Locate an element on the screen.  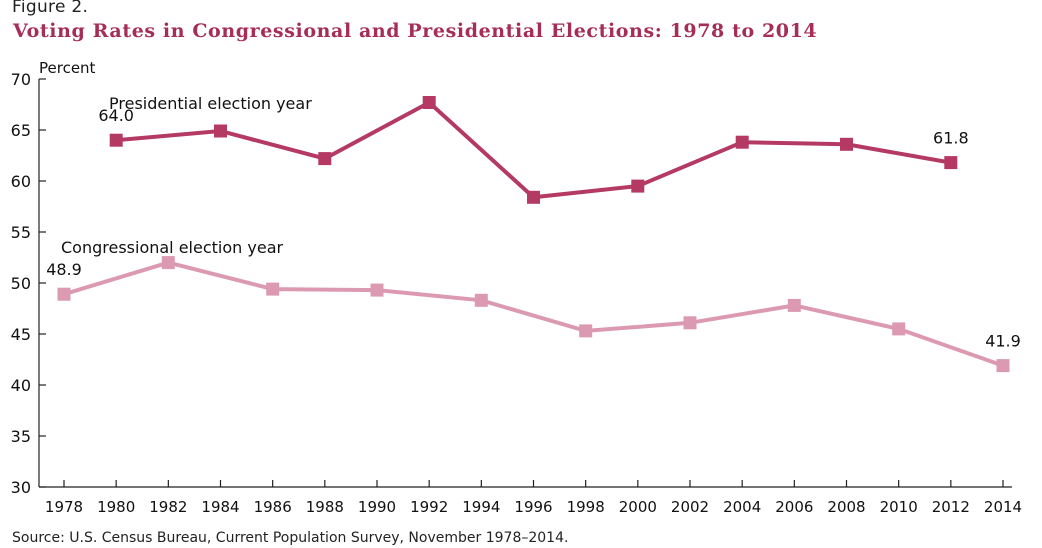
presidential-point-1980 is located at coordinates (116, 140).